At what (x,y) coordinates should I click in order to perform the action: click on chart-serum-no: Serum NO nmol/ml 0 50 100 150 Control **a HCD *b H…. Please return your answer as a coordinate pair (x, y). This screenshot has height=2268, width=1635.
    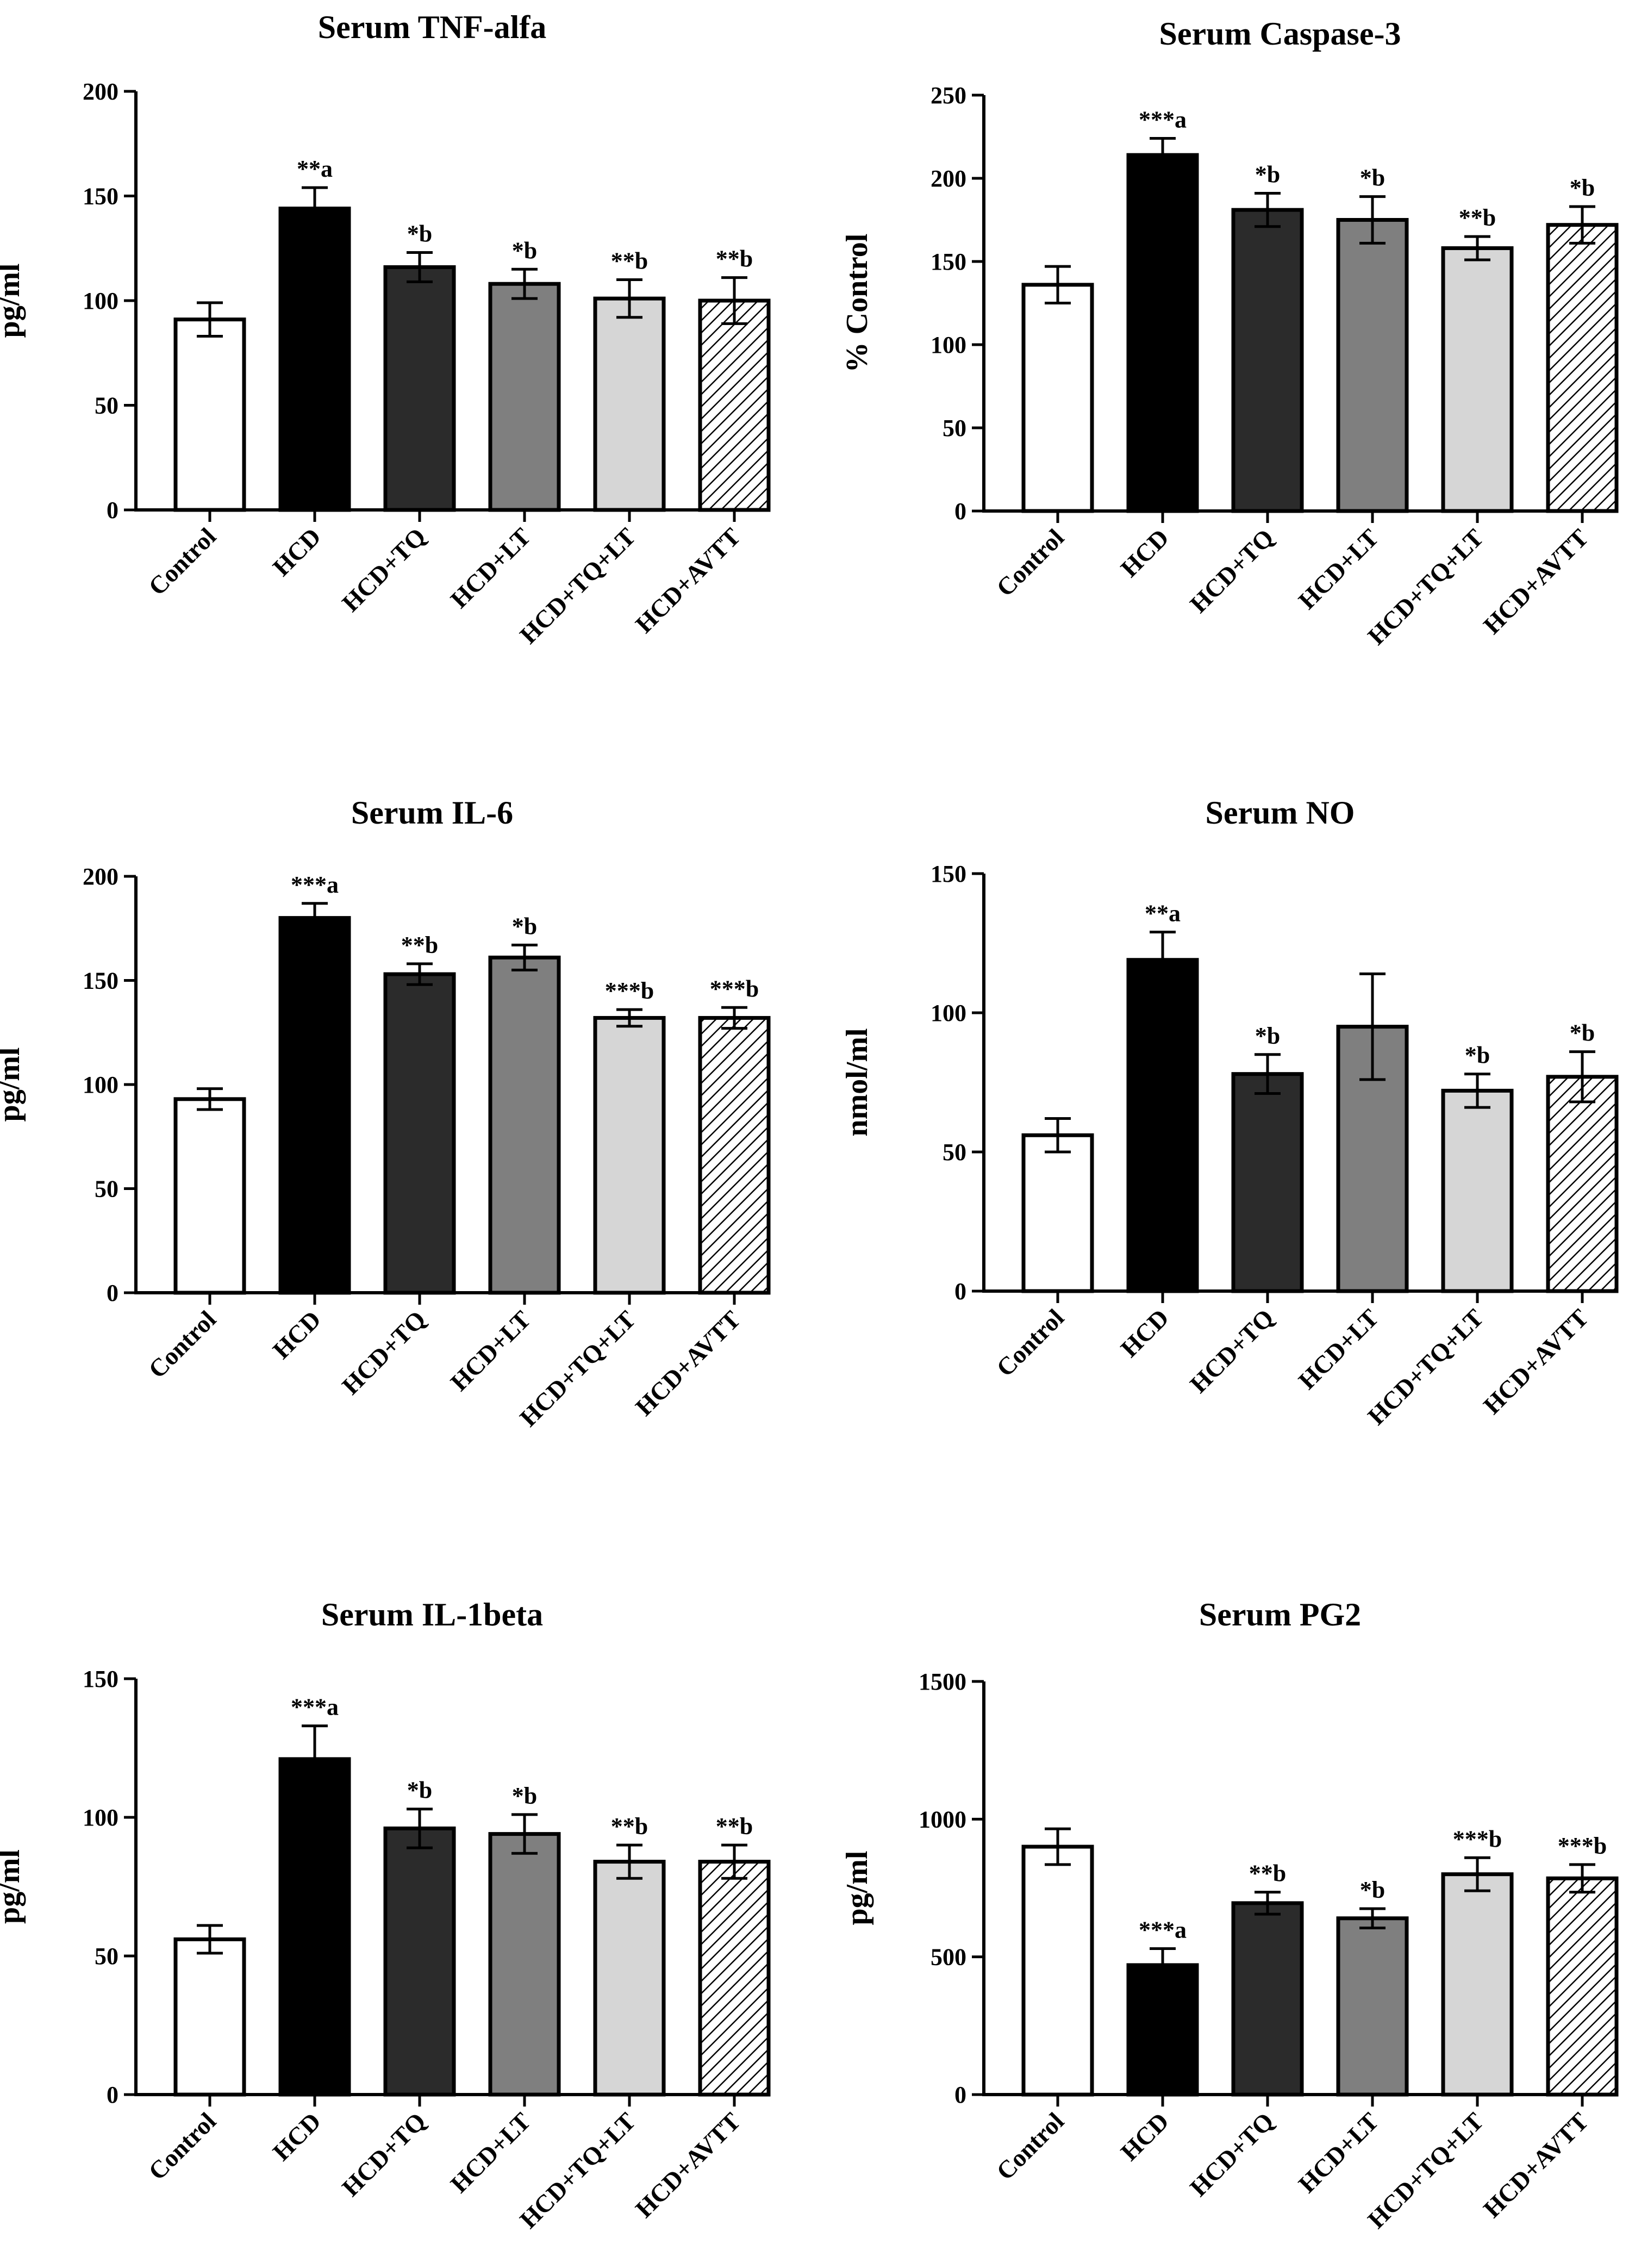
    Looking at the image, I should click on (1229, 1112).